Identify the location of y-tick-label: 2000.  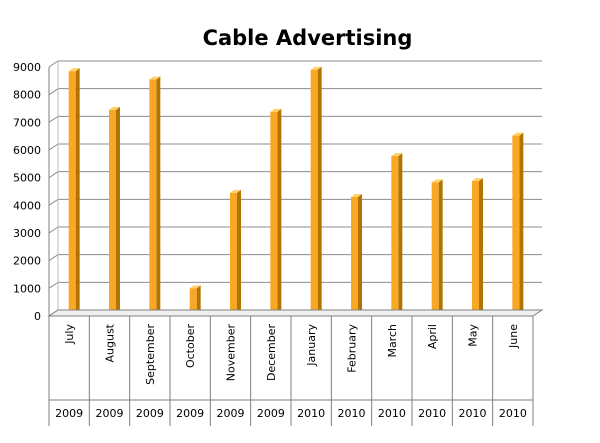
(27, 261).